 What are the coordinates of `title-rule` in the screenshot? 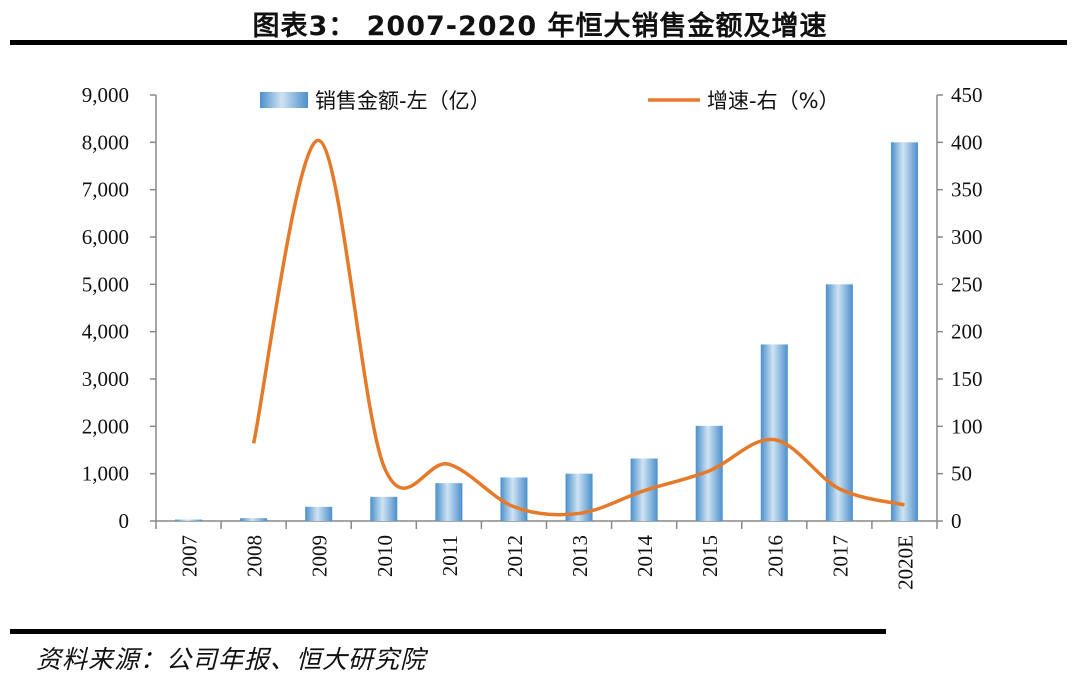 It's located at (538, 42).